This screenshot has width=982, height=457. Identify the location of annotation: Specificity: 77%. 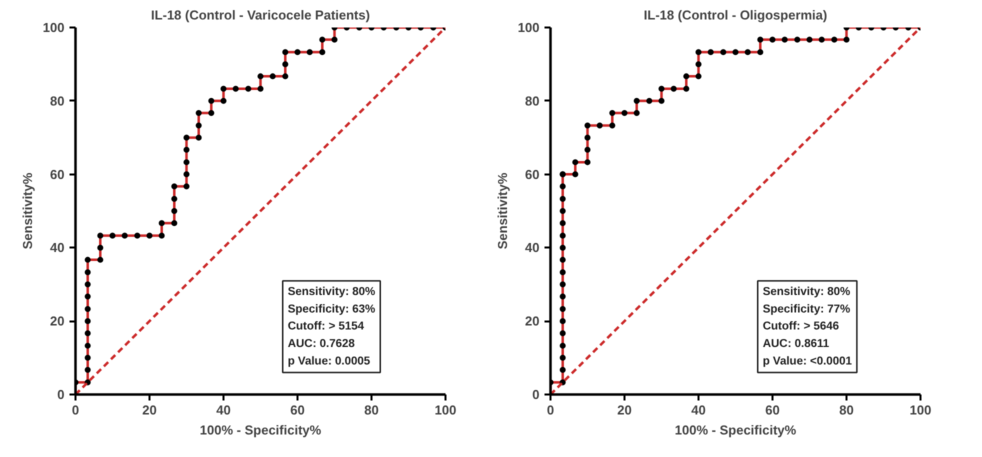
(806, 309).